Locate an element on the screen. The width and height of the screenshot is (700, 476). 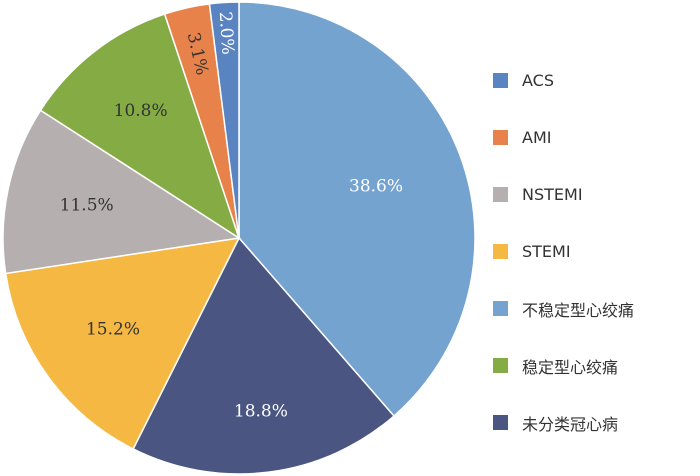
data-label-acs: 2.0% is located at coordinates (226, 33).